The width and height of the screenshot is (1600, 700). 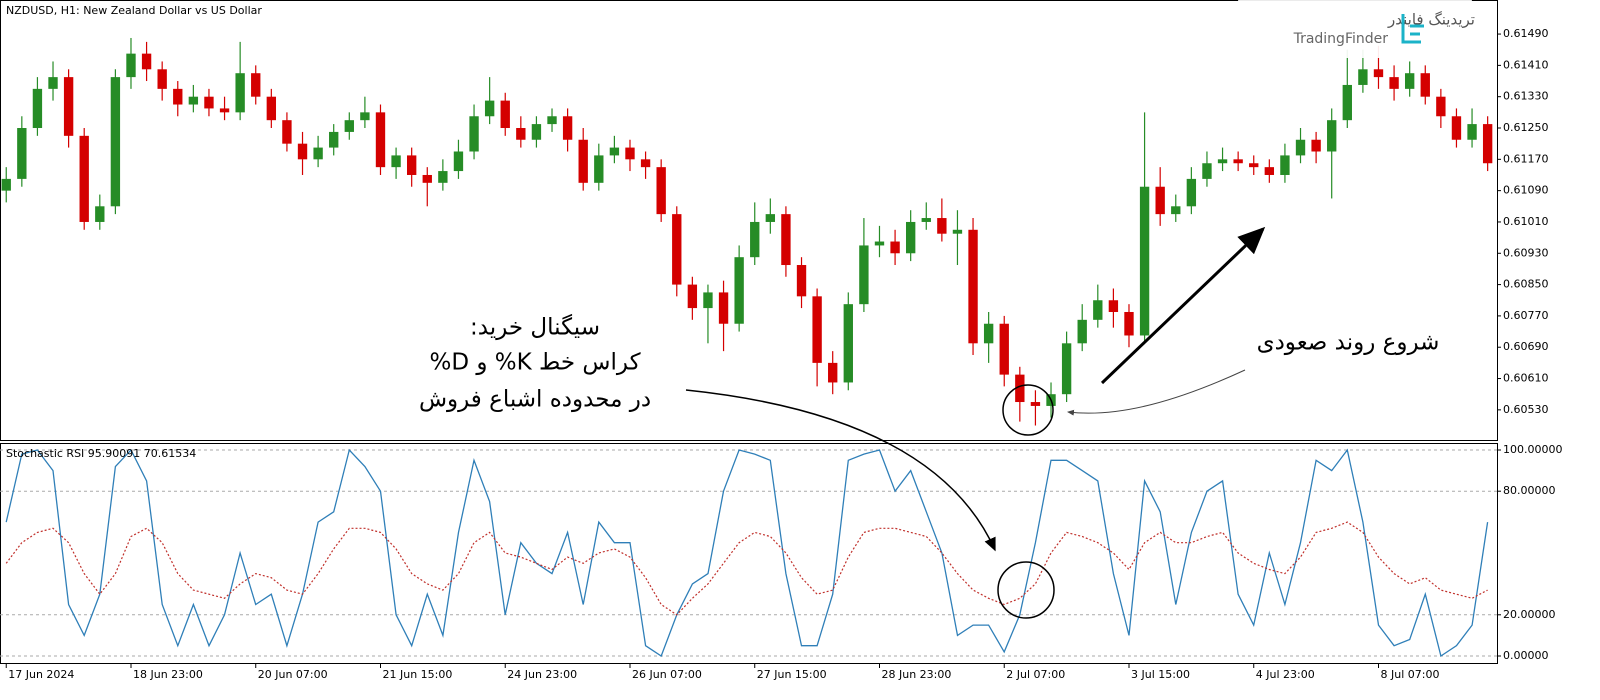 What do you see at coordinates (1529, 614) in the screenshot?
I see `y-tick-label: 20.00000` at bounding box center [1529, 614].